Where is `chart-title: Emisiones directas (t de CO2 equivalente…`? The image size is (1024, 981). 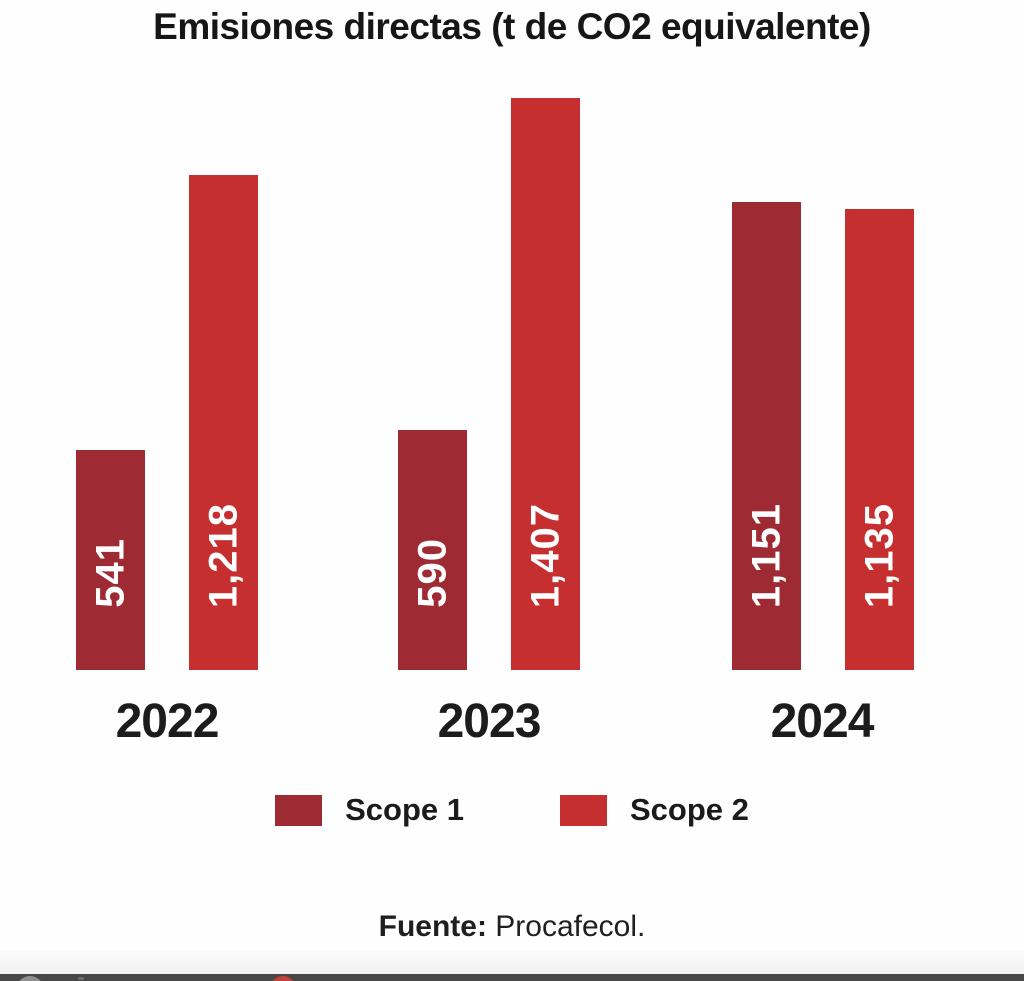
chart-title: Emisiones directas (t de CO2 equivalente… is located at coordinates (512, 26).